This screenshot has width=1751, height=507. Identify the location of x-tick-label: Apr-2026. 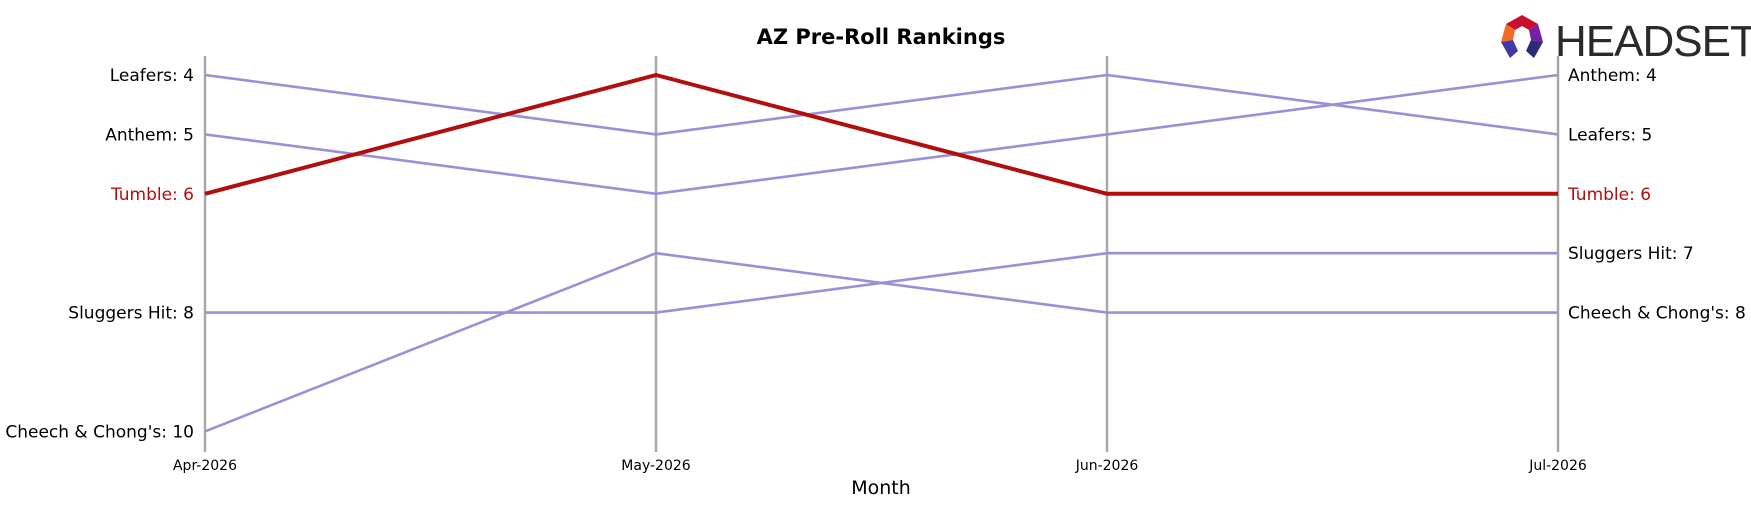
(205, 466).